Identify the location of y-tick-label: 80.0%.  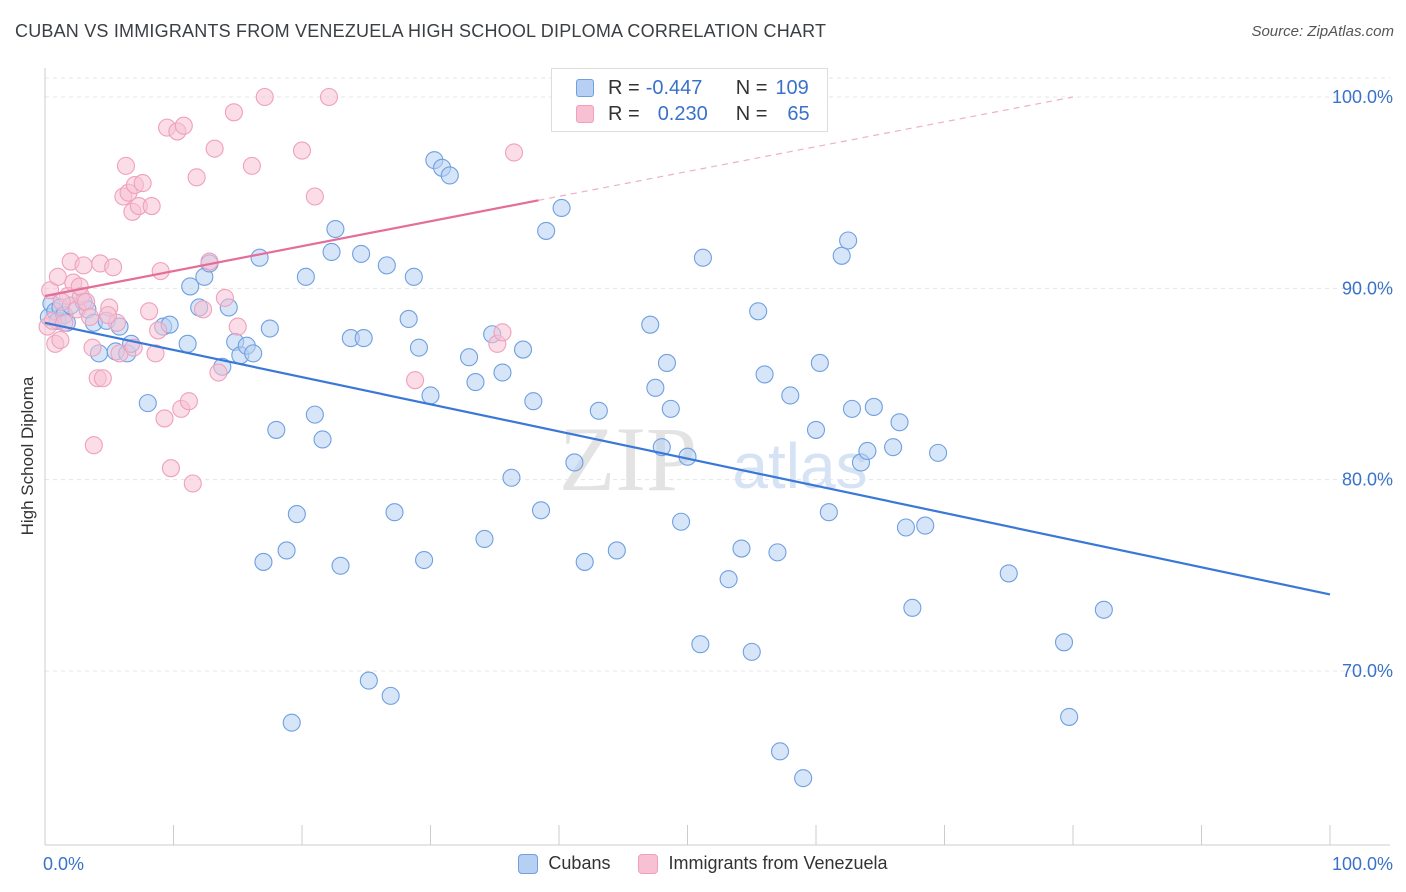
(1367, 480).